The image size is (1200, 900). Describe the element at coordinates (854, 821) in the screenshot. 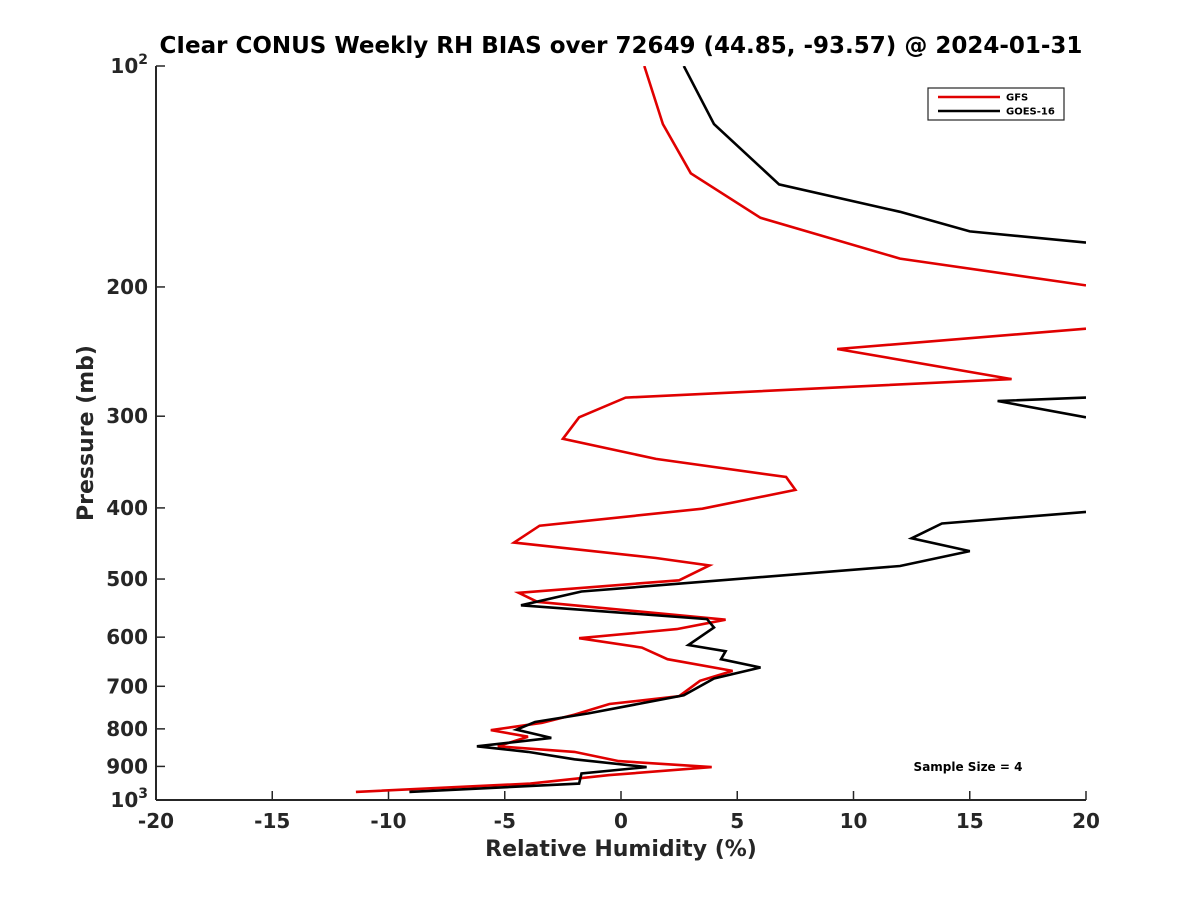

I see `x-tick-label: 10` at that location.